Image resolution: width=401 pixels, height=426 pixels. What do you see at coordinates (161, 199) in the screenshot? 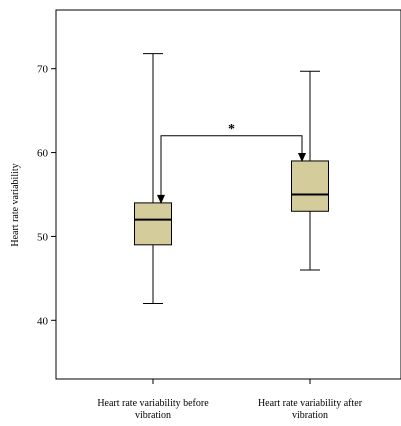
I see `bracket-arrow-left` at bounding box center [161, 199].